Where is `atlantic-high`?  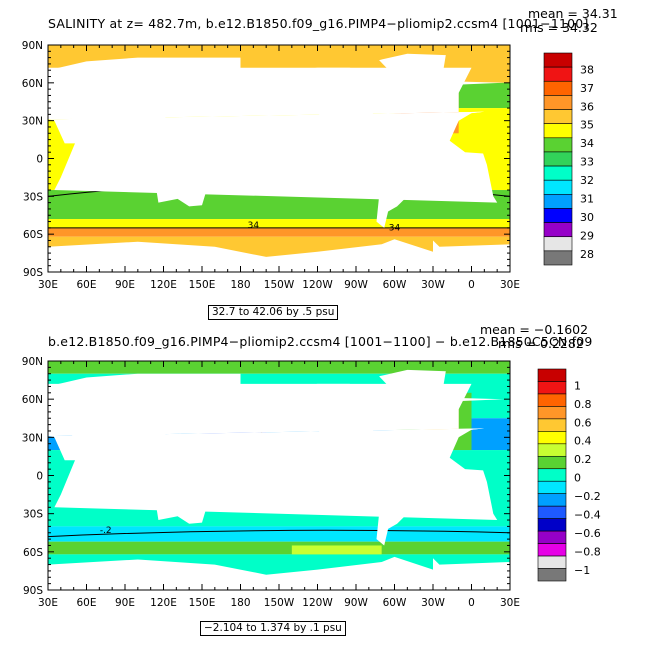 atlantic-high is located at coordinates (426, 108).